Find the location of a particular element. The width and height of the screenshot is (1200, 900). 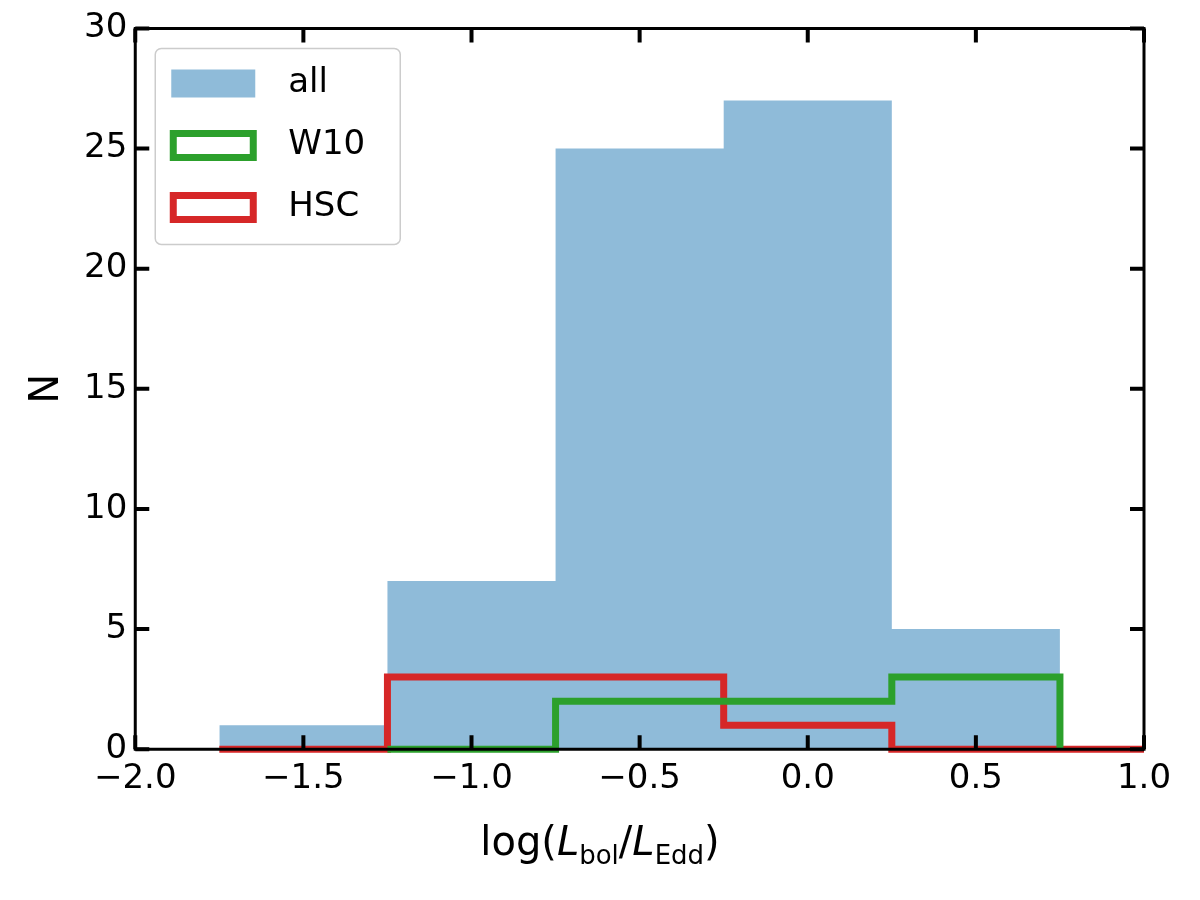

legend-label: W10 is located at coordinates (327, 142).